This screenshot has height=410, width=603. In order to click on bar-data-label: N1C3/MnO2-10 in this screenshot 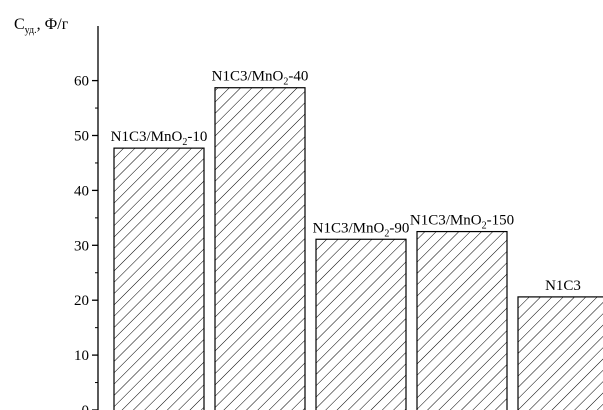, I will do `click(159, 138)`.